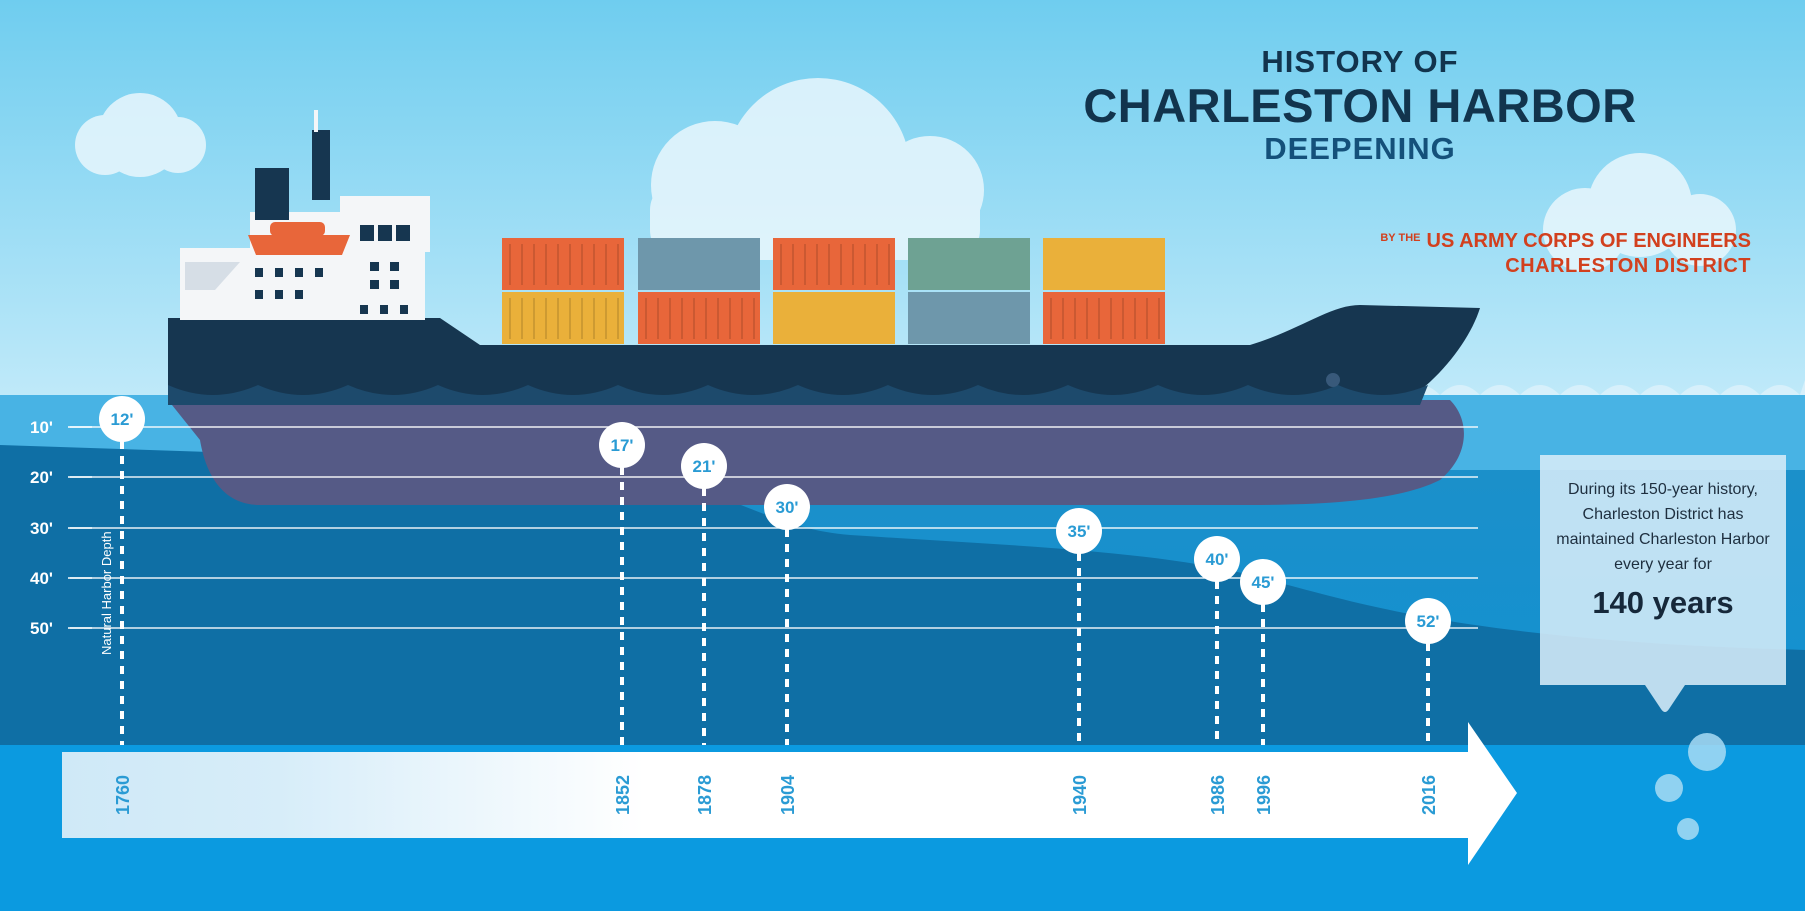 This screenshot has width=1805, height=911. I want to click on wave-crest, so click(1602, 387).